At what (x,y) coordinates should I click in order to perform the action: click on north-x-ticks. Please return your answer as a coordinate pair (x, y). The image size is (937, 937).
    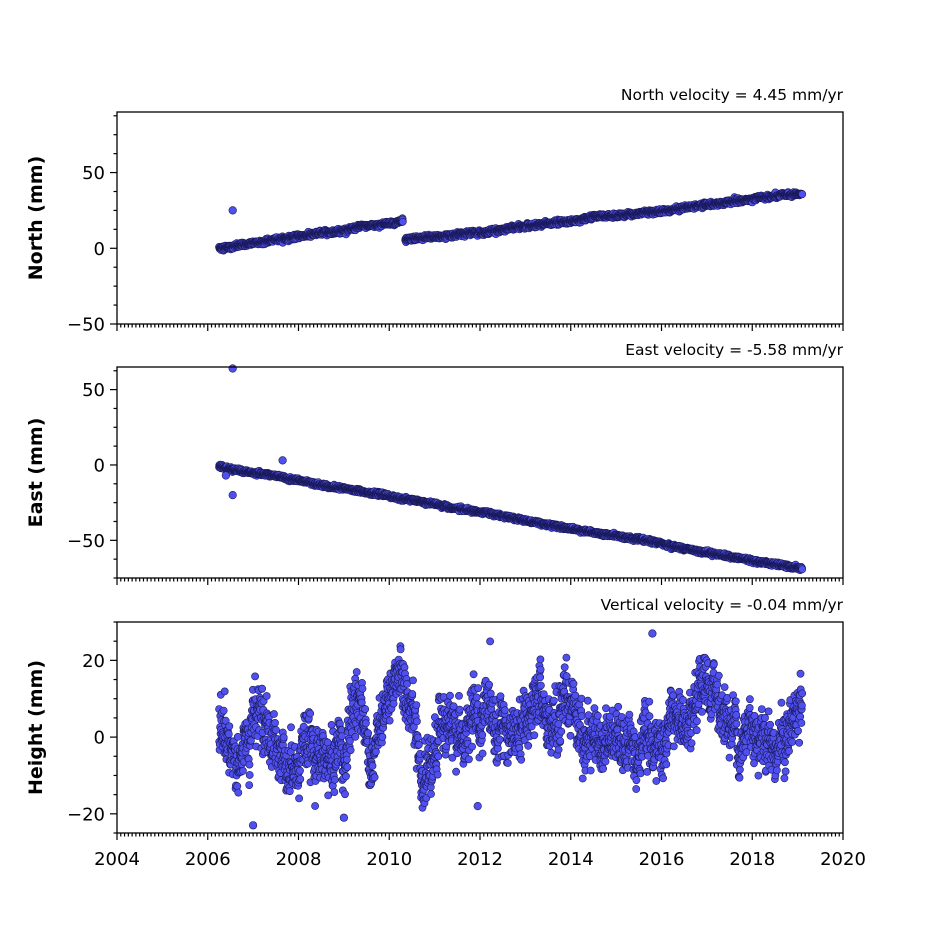
    Looking at the image, I should click on (480, 327).